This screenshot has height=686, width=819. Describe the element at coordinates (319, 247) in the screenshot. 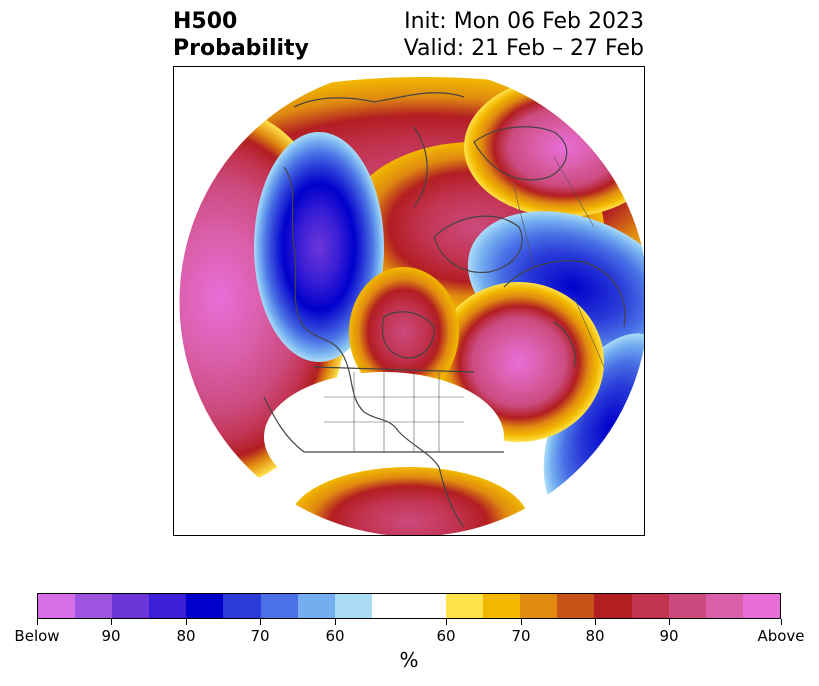

I see `western-canada-negative-anomaly` at that location.